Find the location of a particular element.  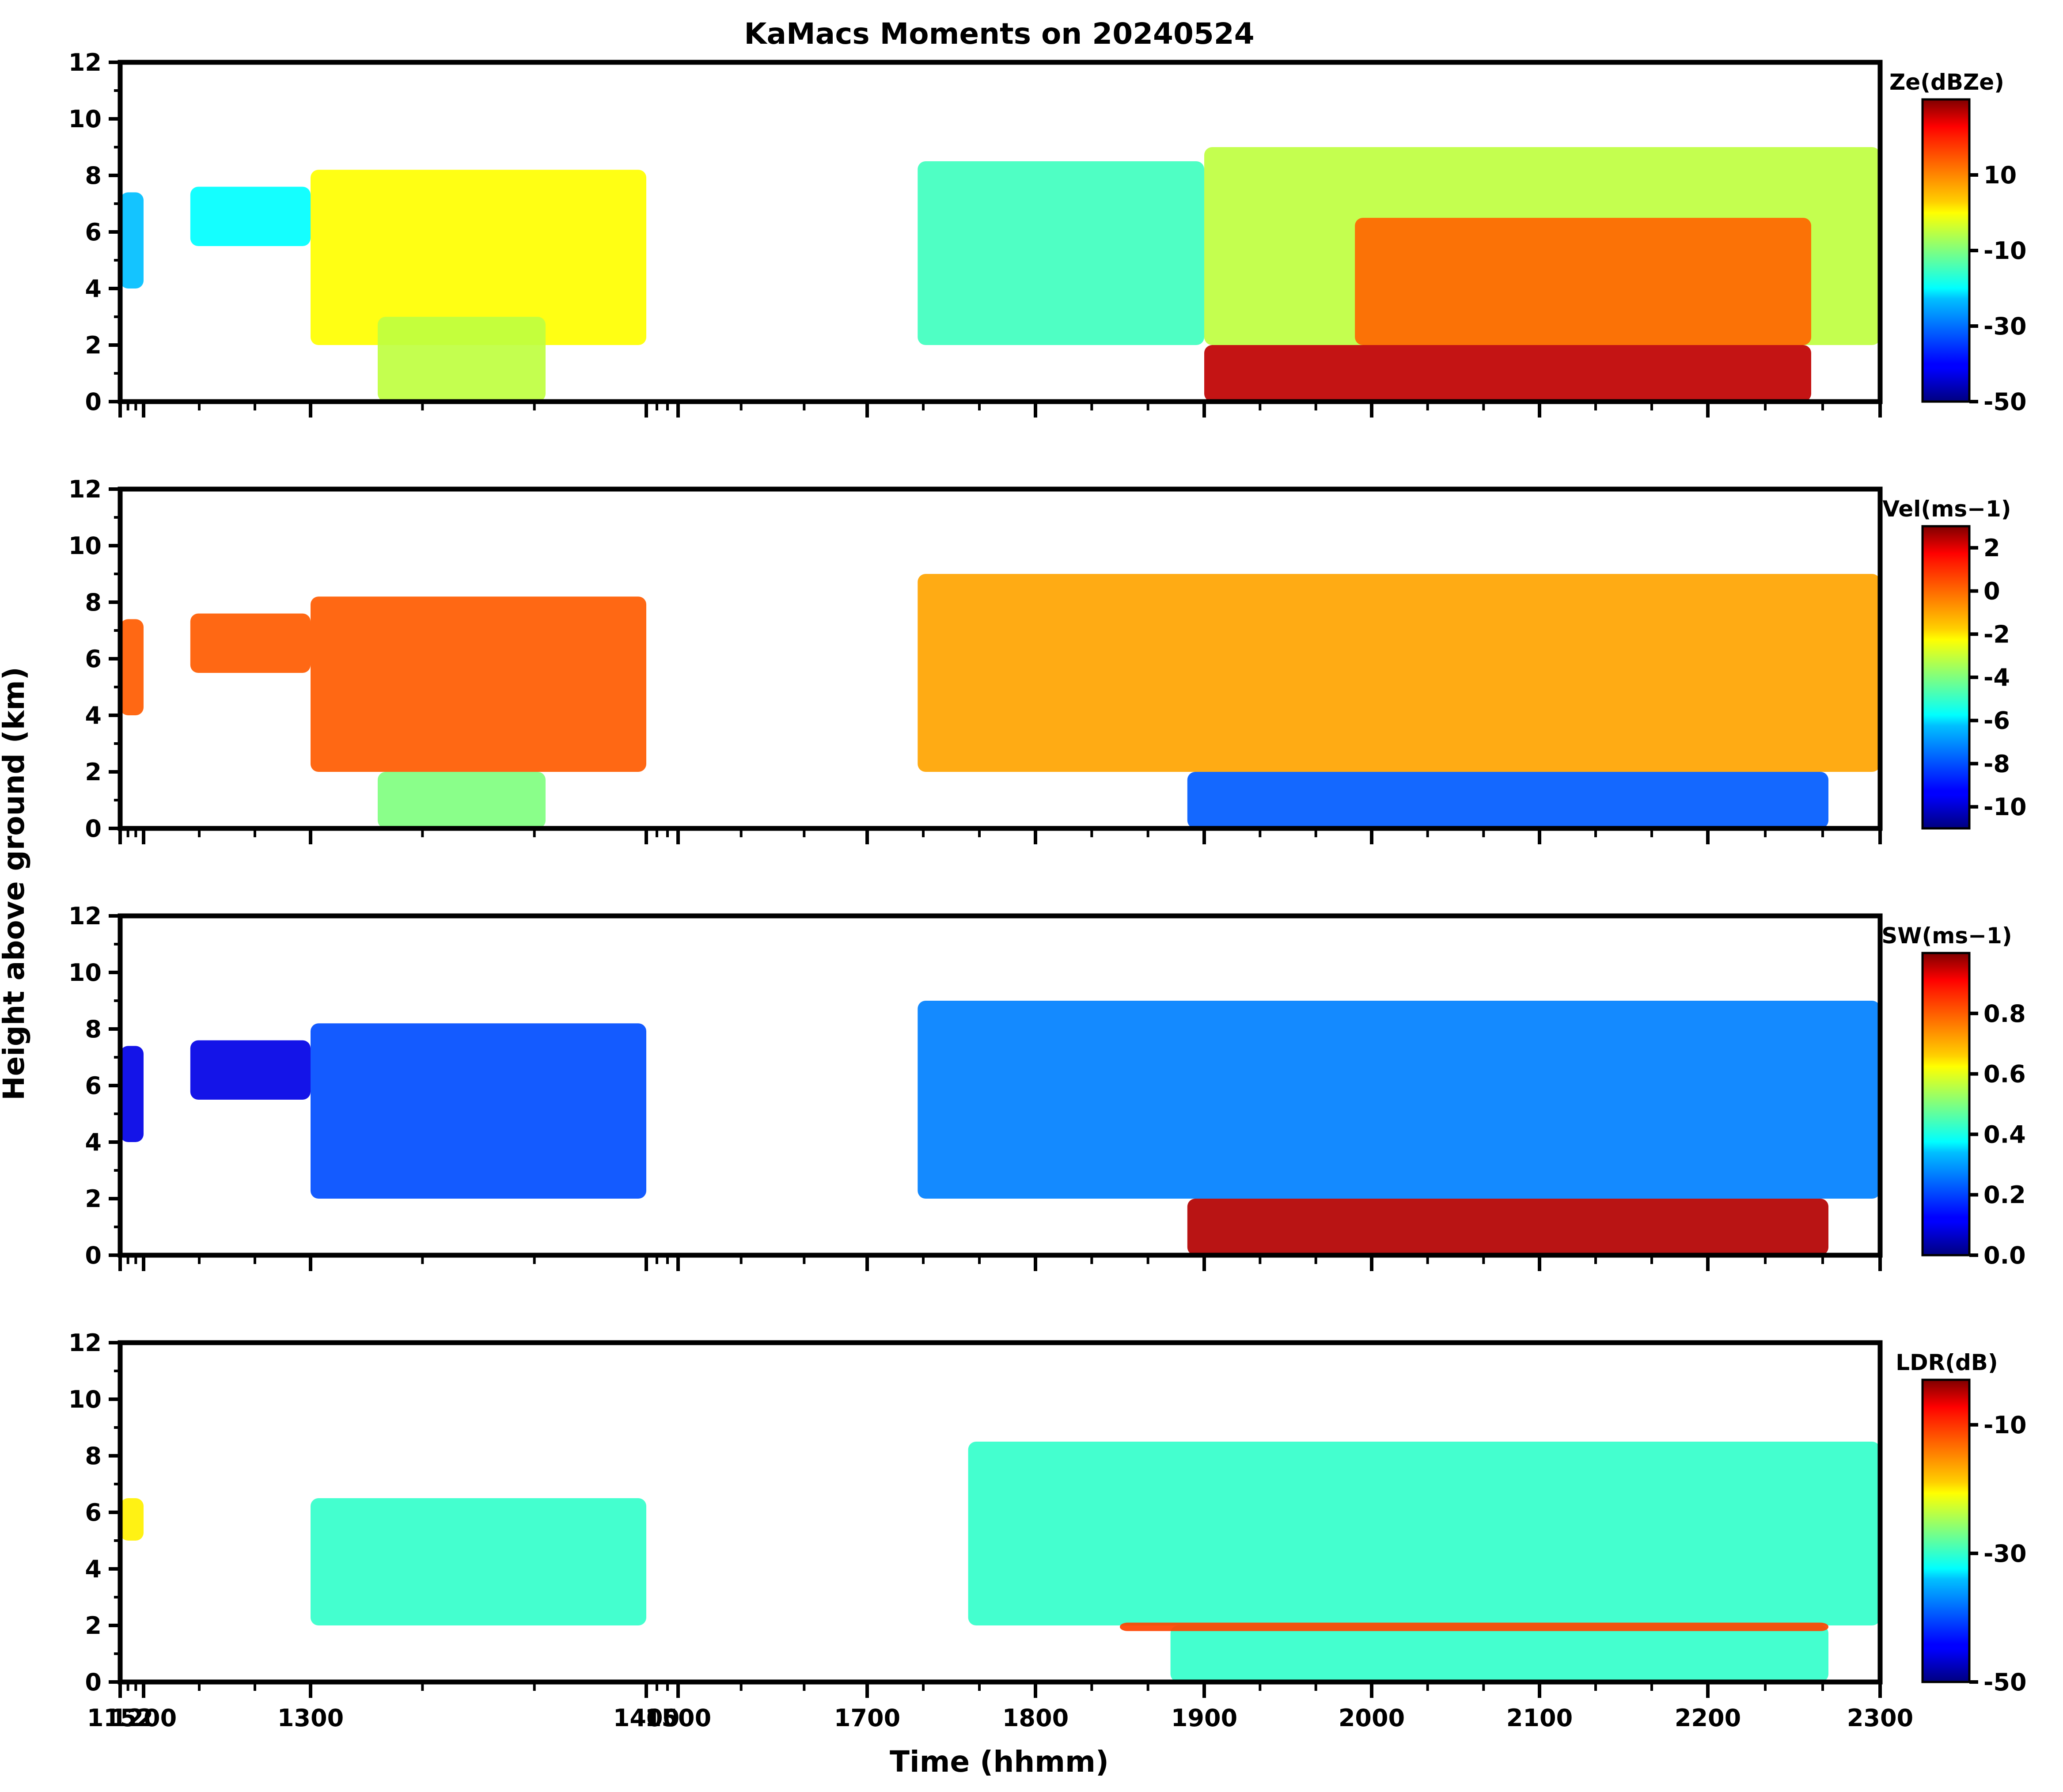

colorbar-tick-label: -6 is located at coordinates (1996, 721).